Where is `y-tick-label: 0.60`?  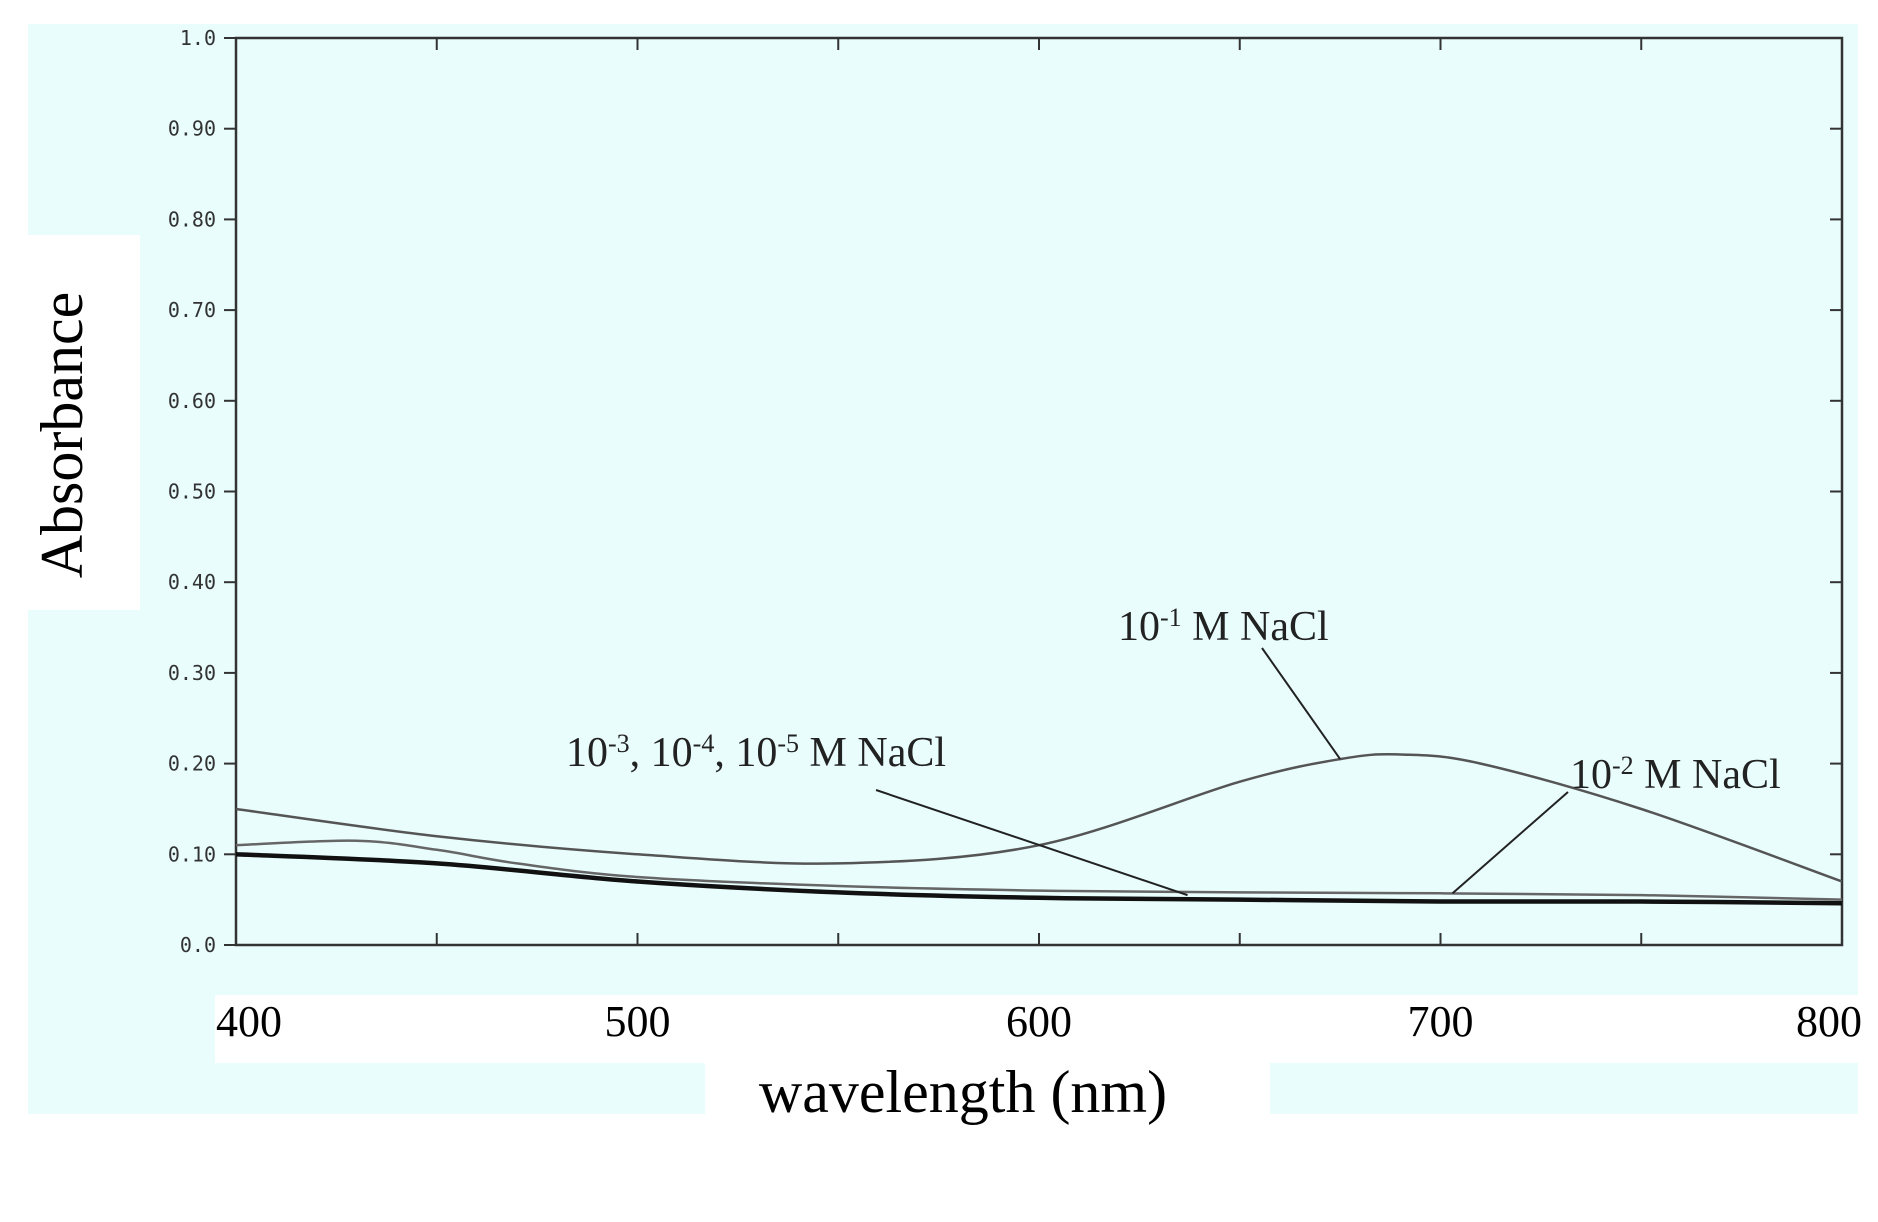 y-tick-label: 0.60 is located at coordinates (192, 401).